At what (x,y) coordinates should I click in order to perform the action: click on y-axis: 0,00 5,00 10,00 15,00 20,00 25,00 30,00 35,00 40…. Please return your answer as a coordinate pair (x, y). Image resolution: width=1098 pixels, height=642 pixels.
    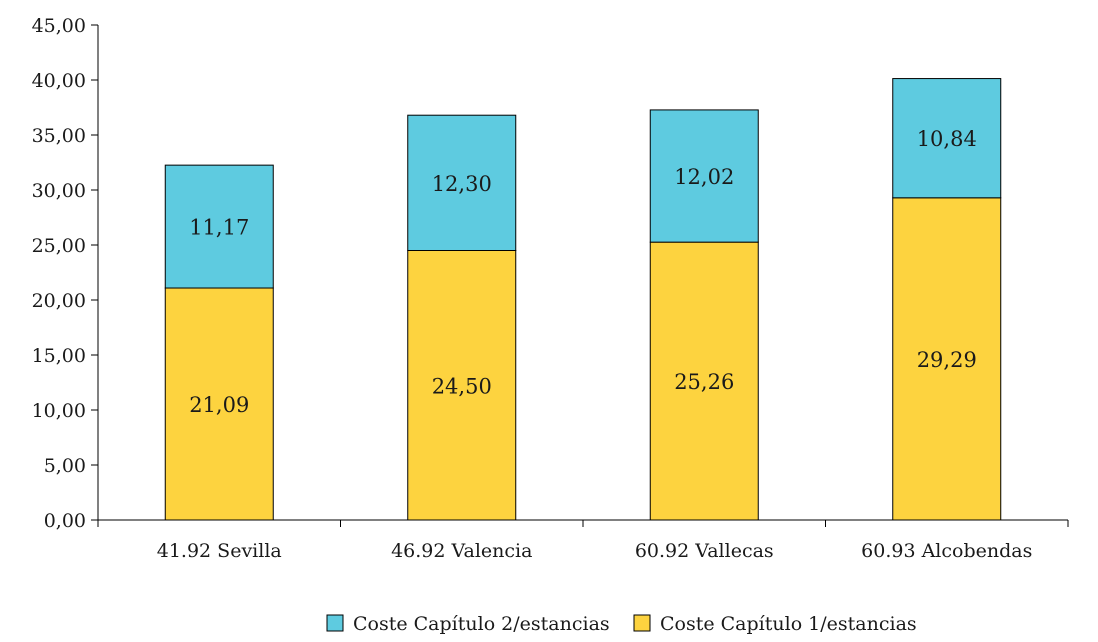
    Looking at the image, I should click on (65, 273).